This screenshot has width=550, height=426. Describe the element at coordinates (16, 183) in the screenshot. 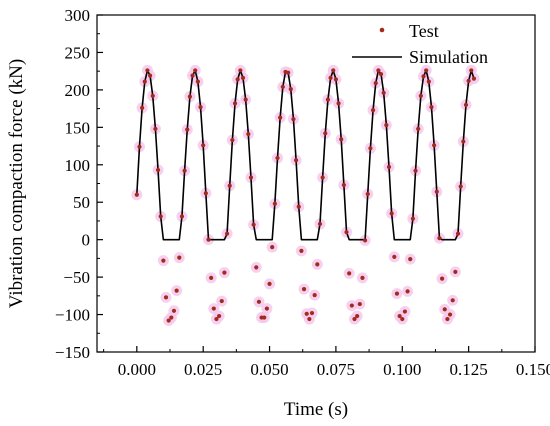

I see `y-axis-title: Vibration compaction force (kN)` at that location.